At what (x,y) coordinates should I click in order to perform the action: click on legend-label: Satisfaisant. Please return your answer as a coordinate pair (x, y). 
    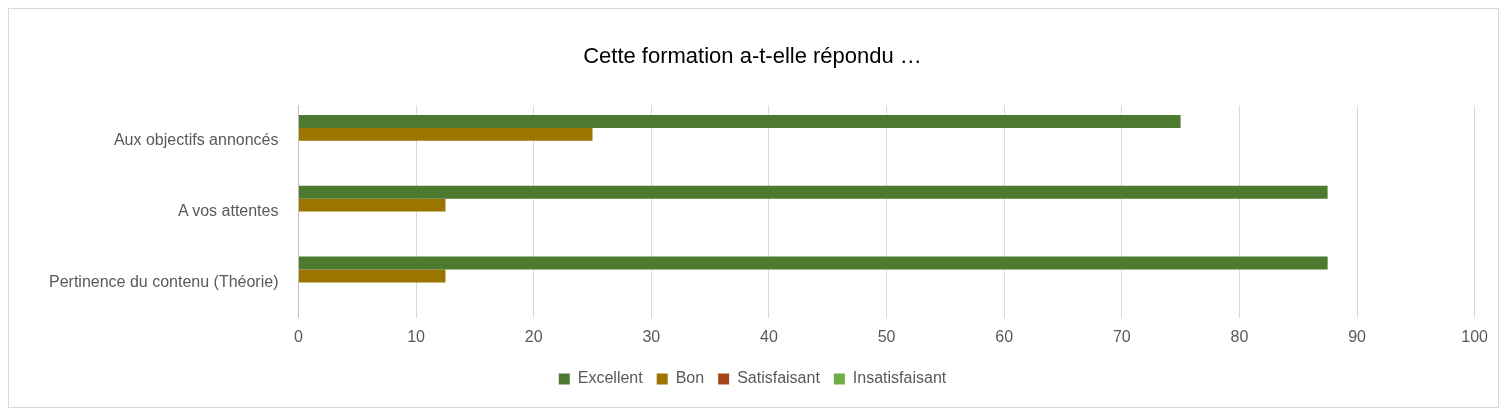
    Looking at the image, I should click on (779, 378).